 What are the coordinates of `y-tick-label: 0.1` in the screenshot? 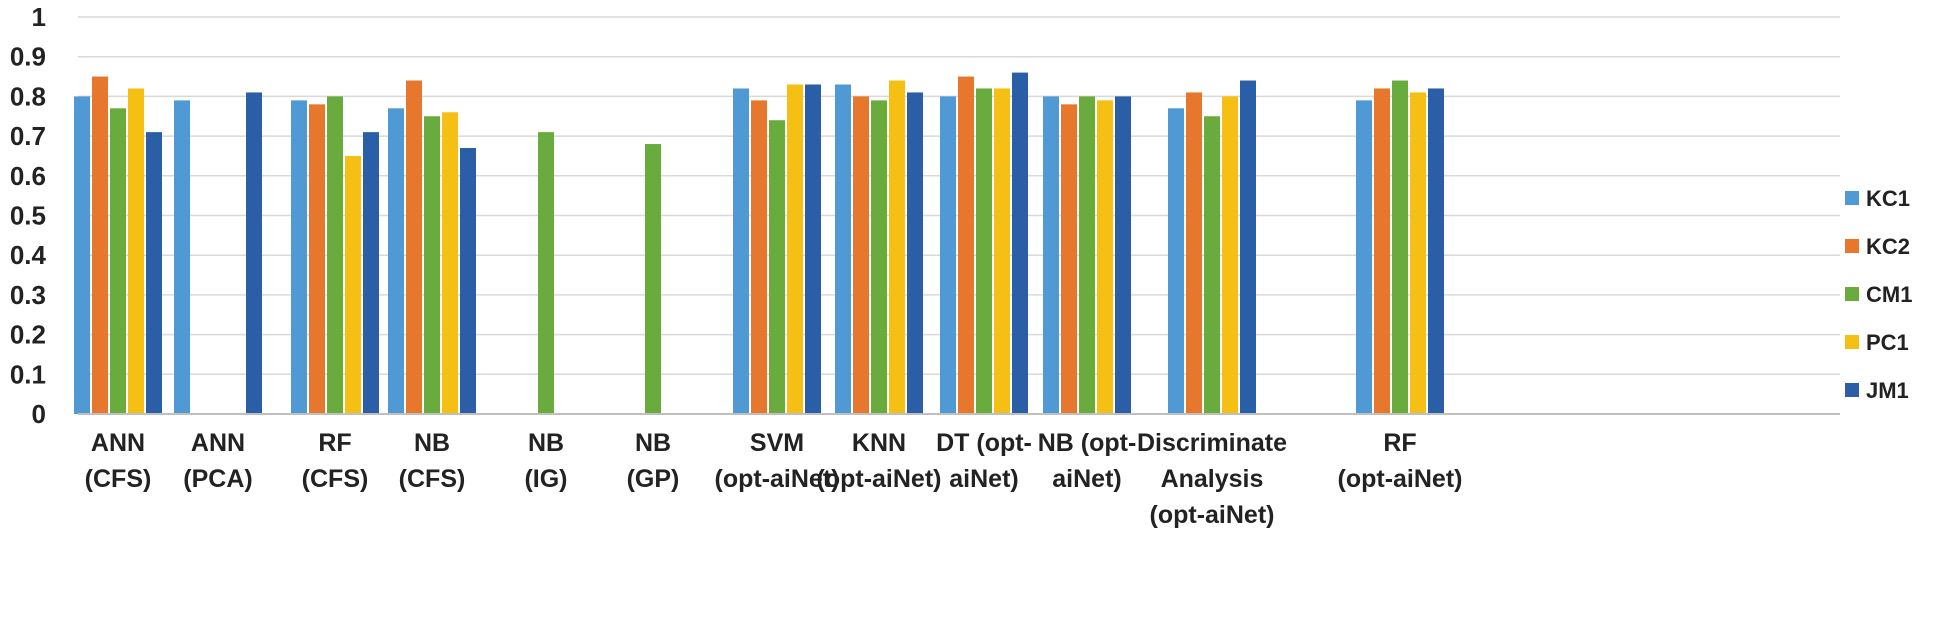 It's located at (28, 374).